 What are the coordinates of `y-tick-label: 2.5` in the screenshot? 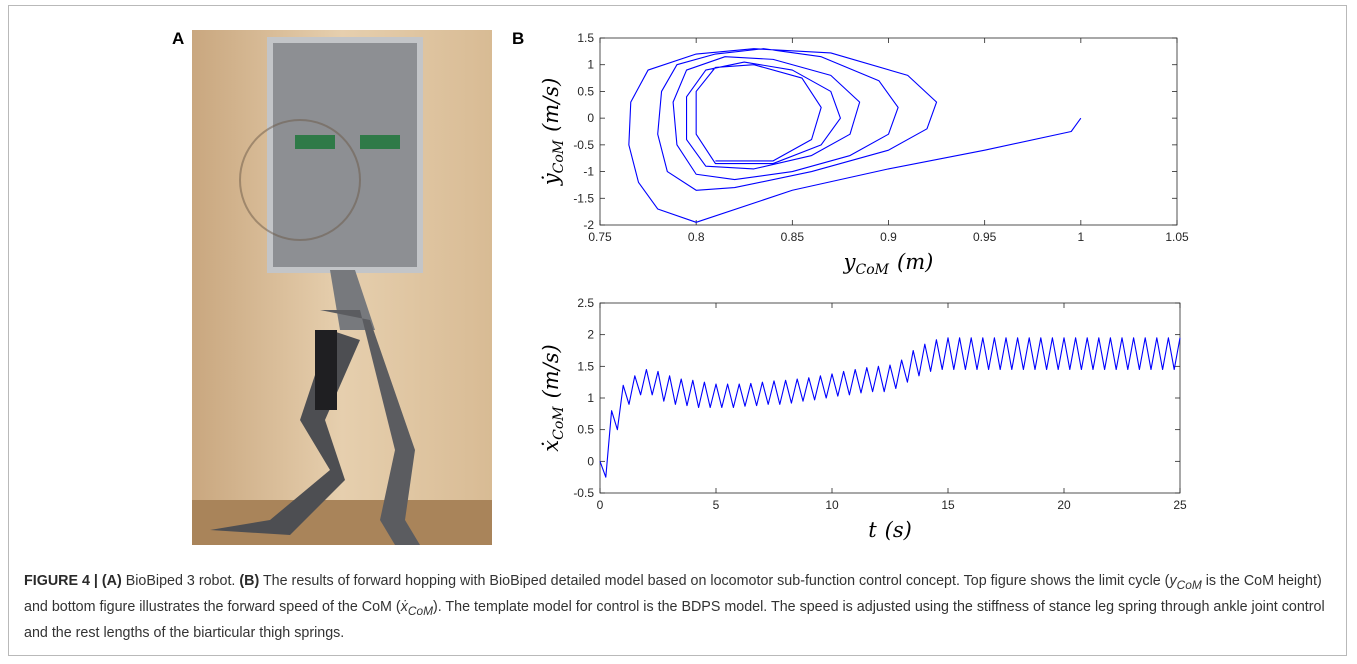 It's located at (585, 303).